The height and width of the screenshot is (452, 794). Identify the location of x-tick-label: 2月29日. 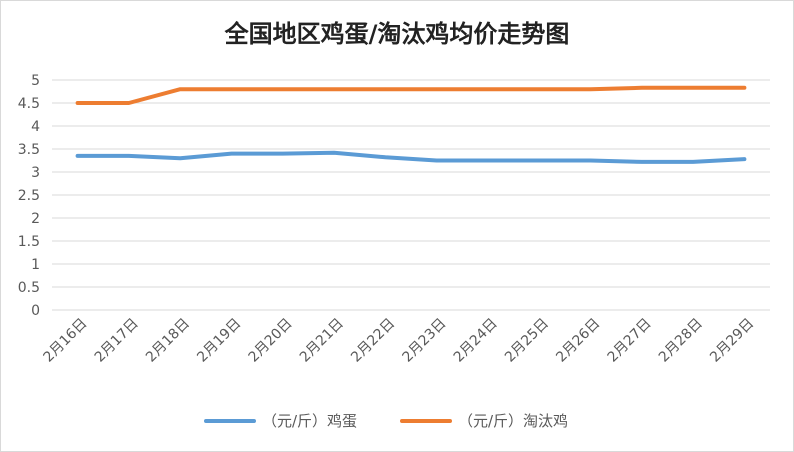
(732, 341).